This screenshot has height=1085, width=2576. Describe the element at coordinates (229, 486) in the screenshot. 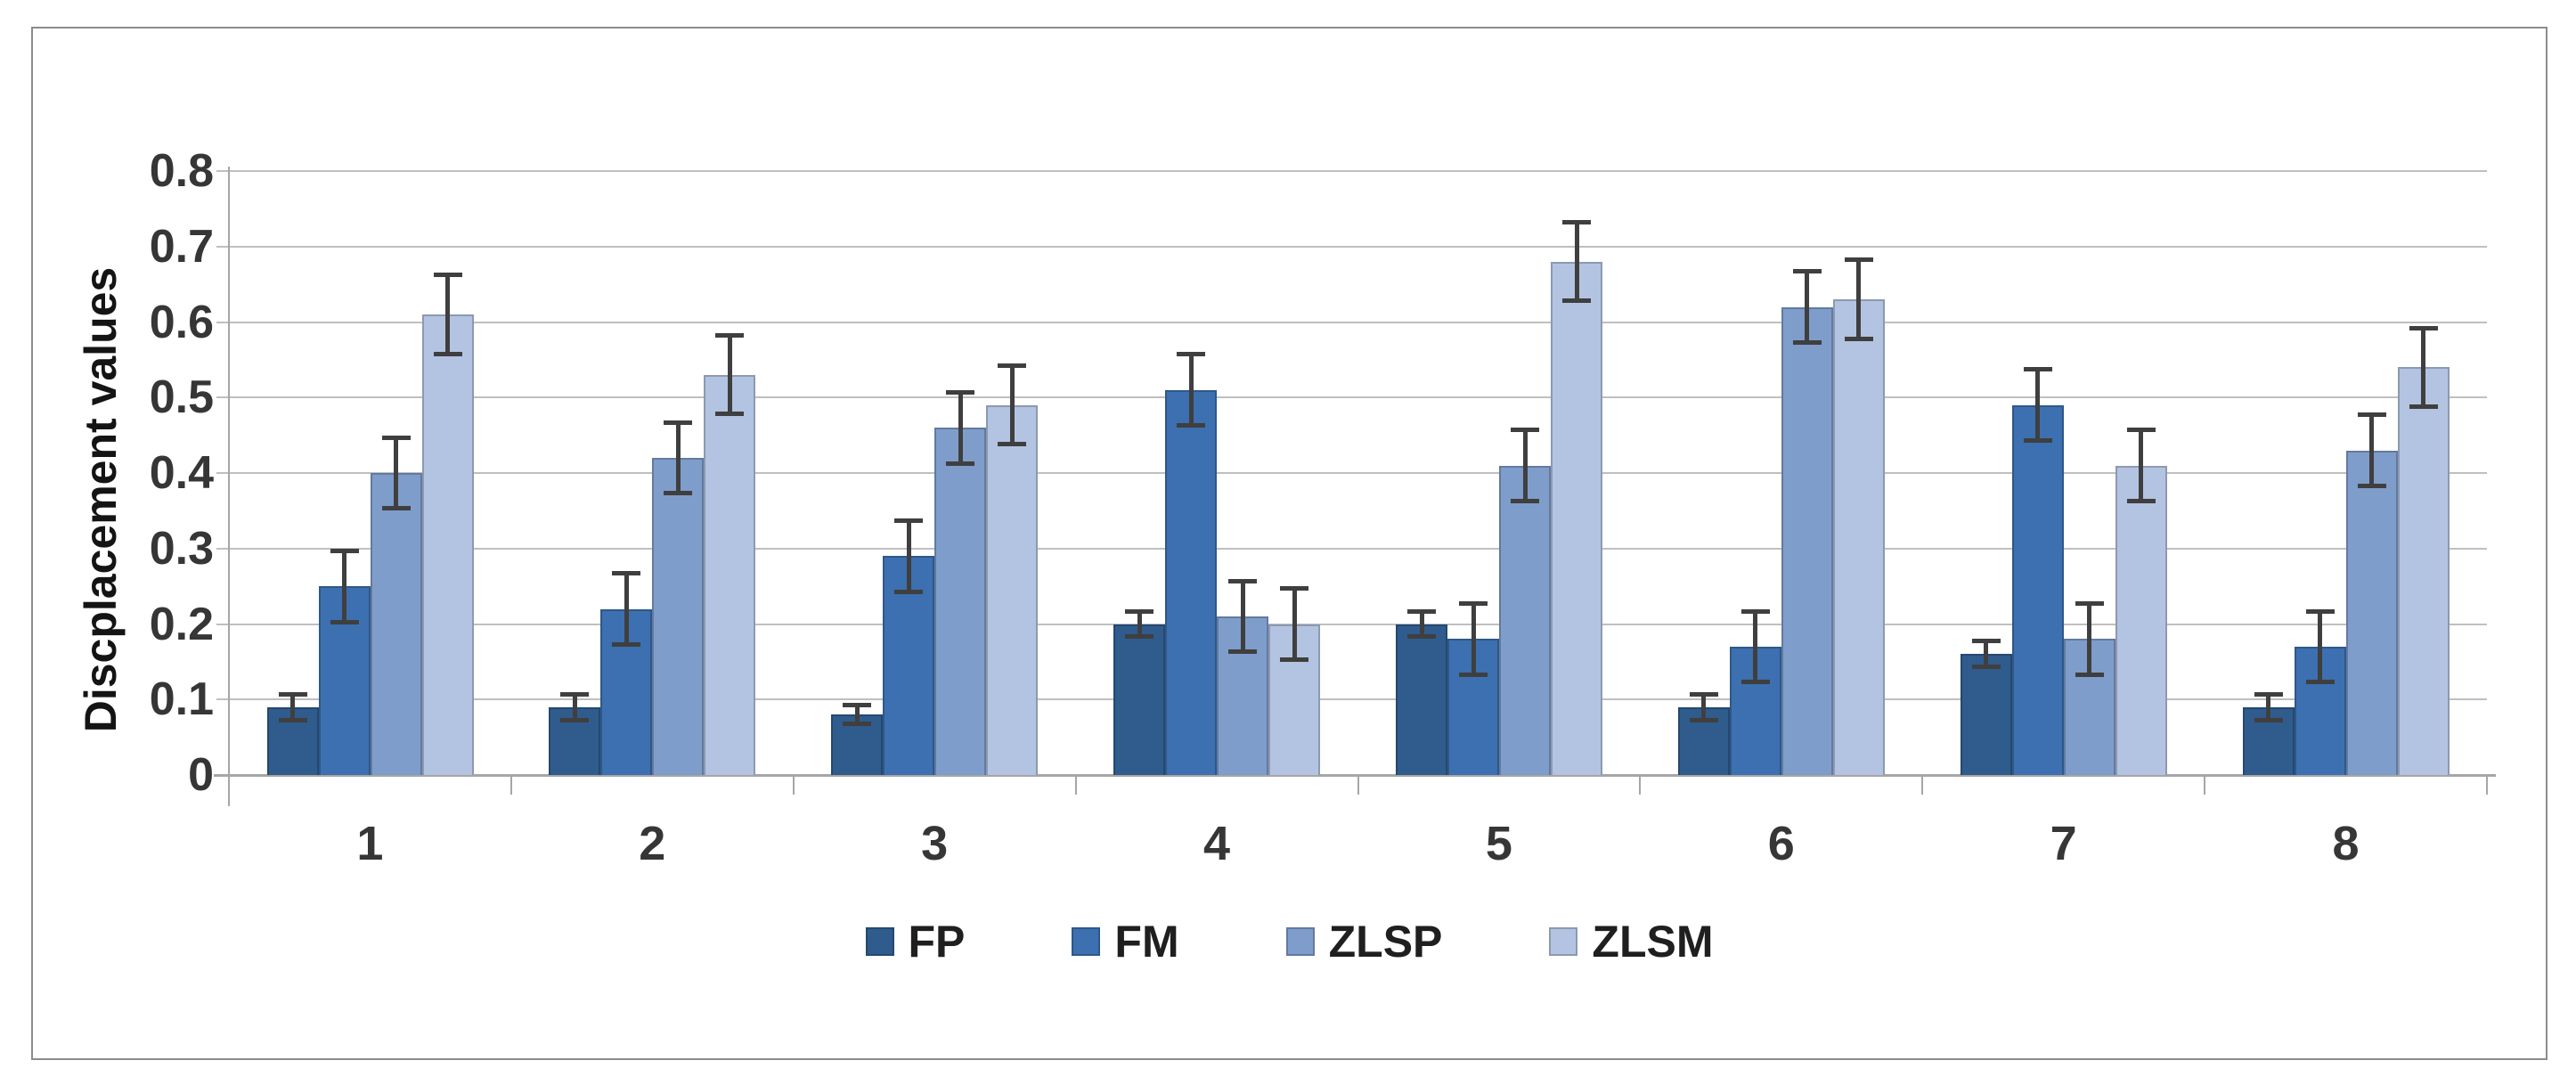

I see `y-axis-line` at that location.